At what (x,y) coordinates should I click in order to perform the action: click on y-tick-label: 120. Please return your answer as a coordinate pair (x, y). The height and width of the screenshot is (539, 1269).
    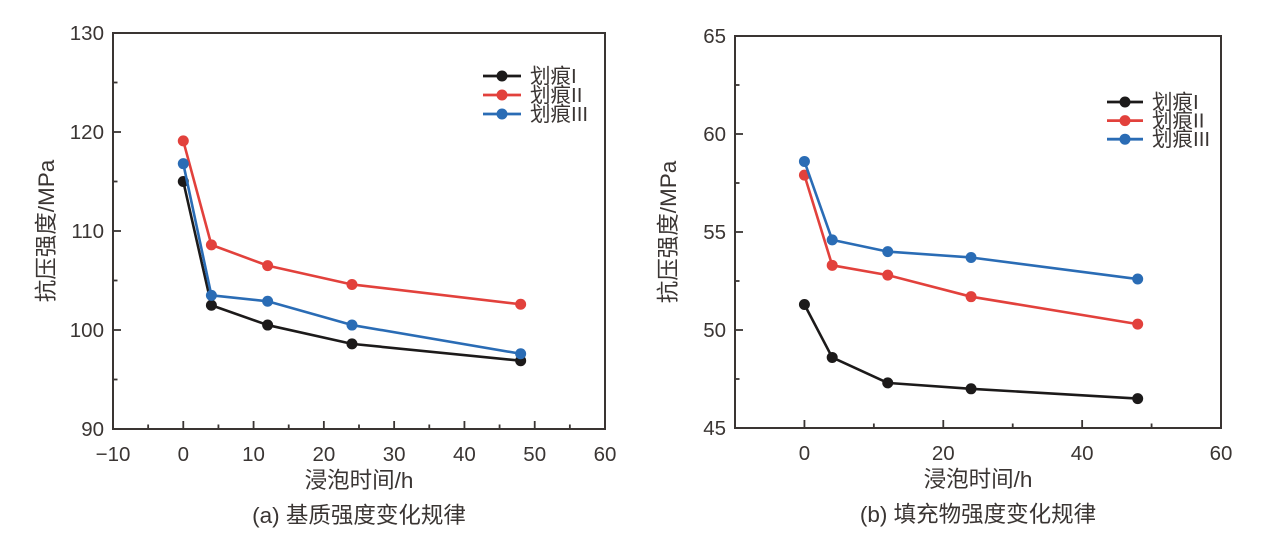
    Looking at the image, I should click on (87, 132).